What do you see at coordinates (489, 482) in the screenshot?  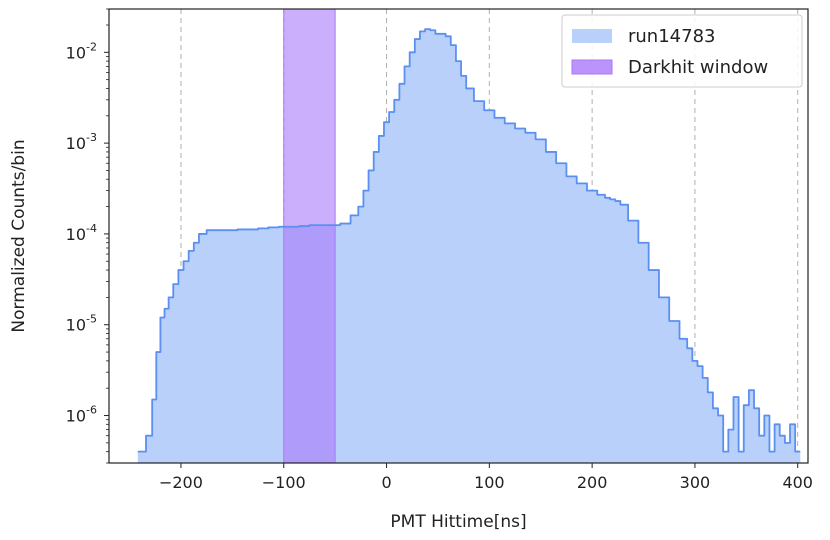 I see `x-tick-label-100: 100` at bounding box center [489, 482].